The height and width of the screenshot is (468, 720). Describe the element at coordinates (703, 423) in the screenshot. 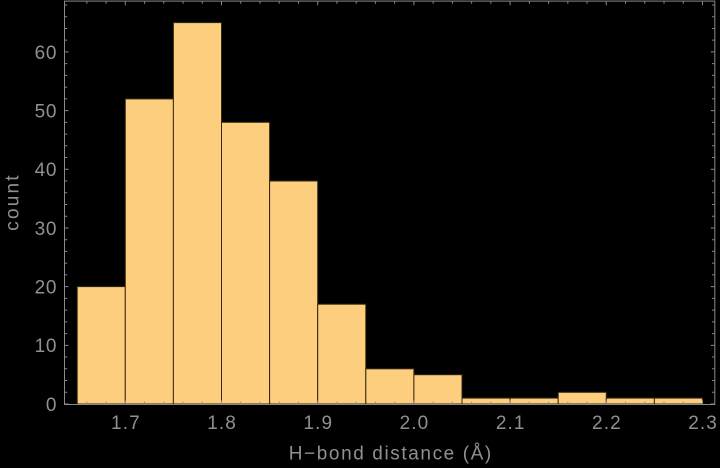

I see `svg-text: 2.3` at that location.